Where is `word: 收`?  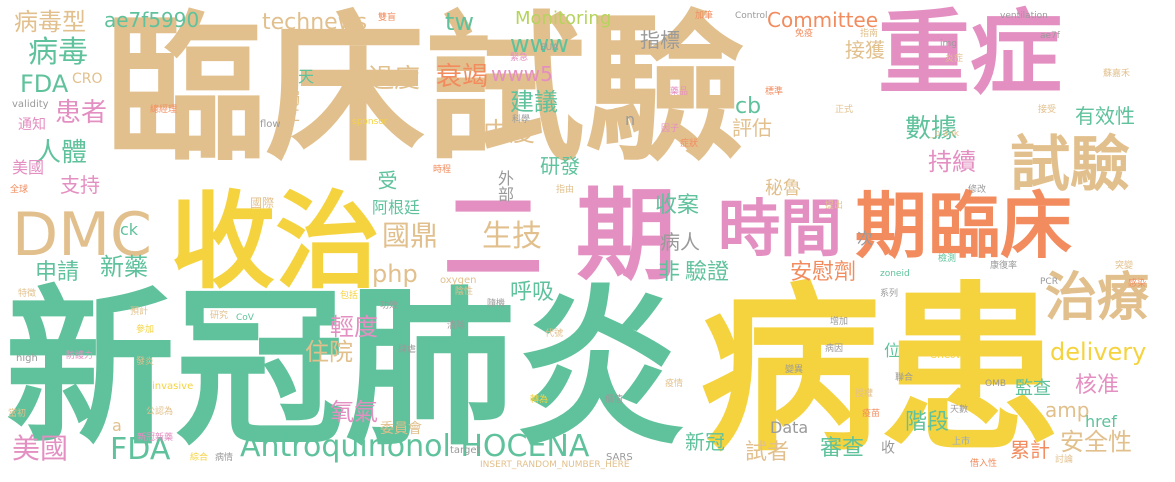 word: 收 is located at coordinates (887, 447).